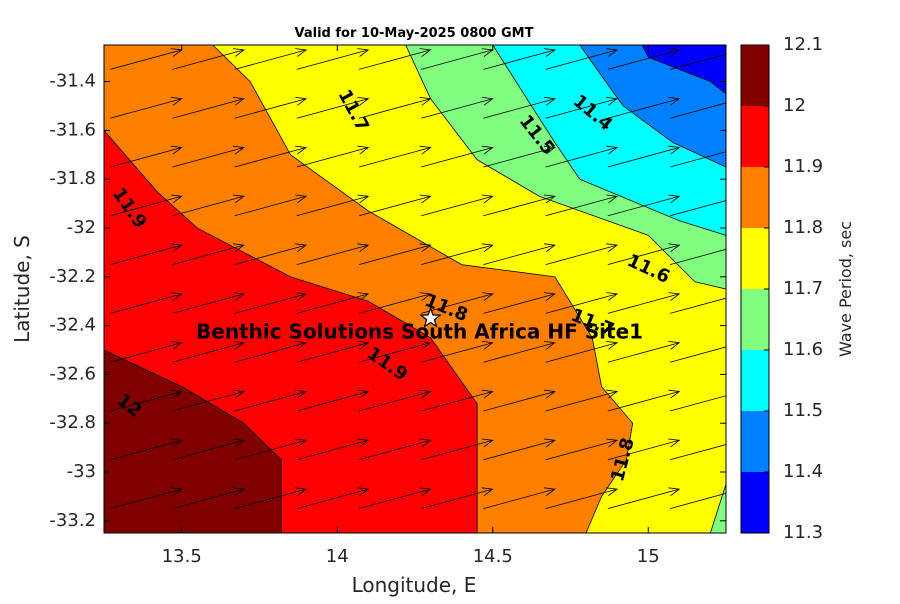  What do you see at coordinates (72, 373) in the screenshot?
I see `y-tick-label: -32.6` at bounding box center [72, 373].